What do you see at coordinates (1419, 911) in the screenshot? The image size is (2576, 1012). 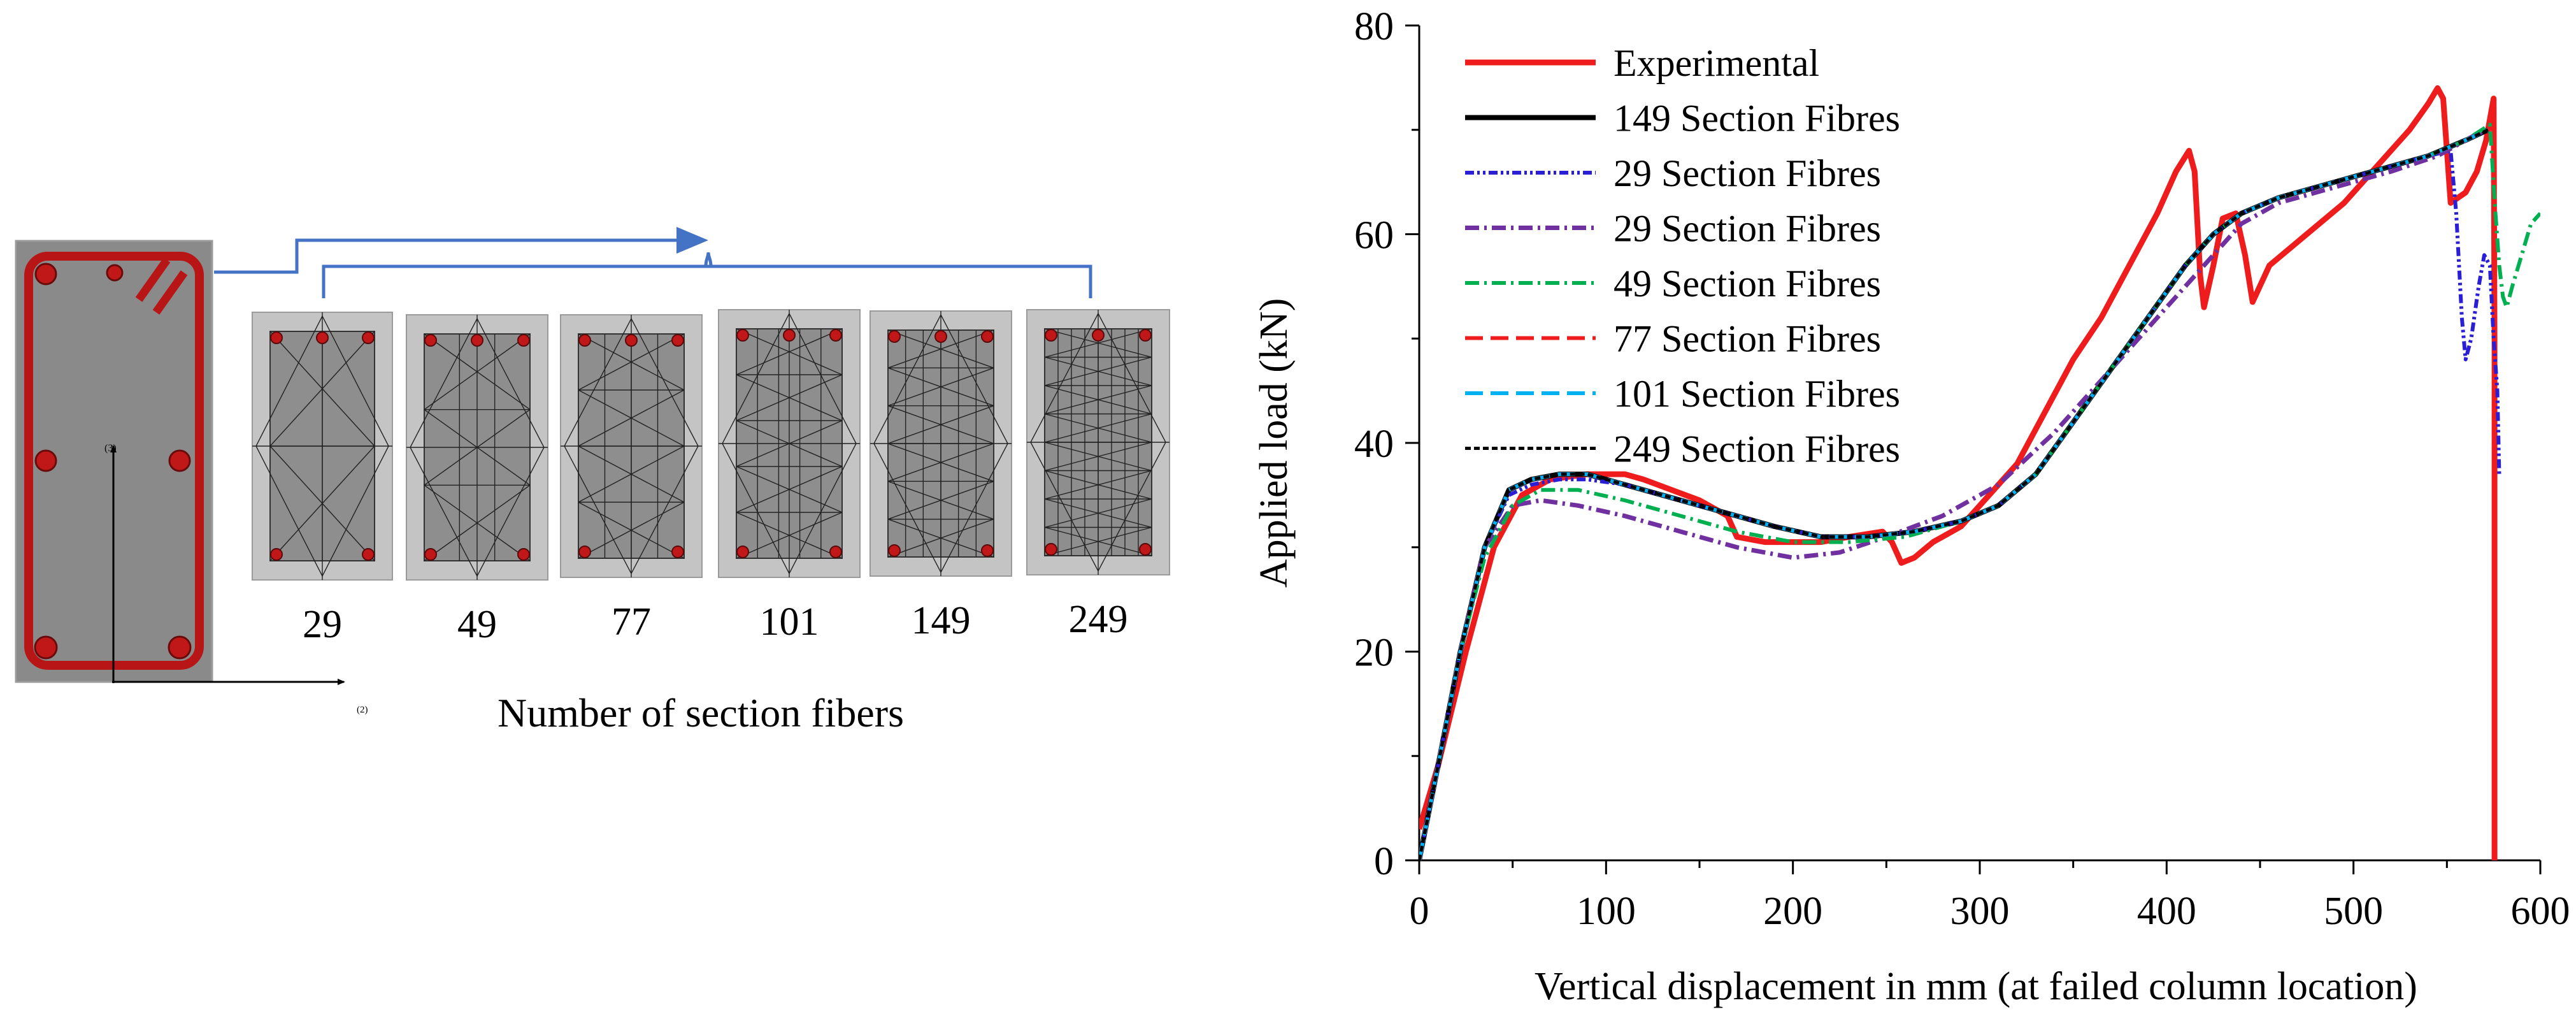 I see `x-tick-label: 0` at bounding box center [1419, 911].